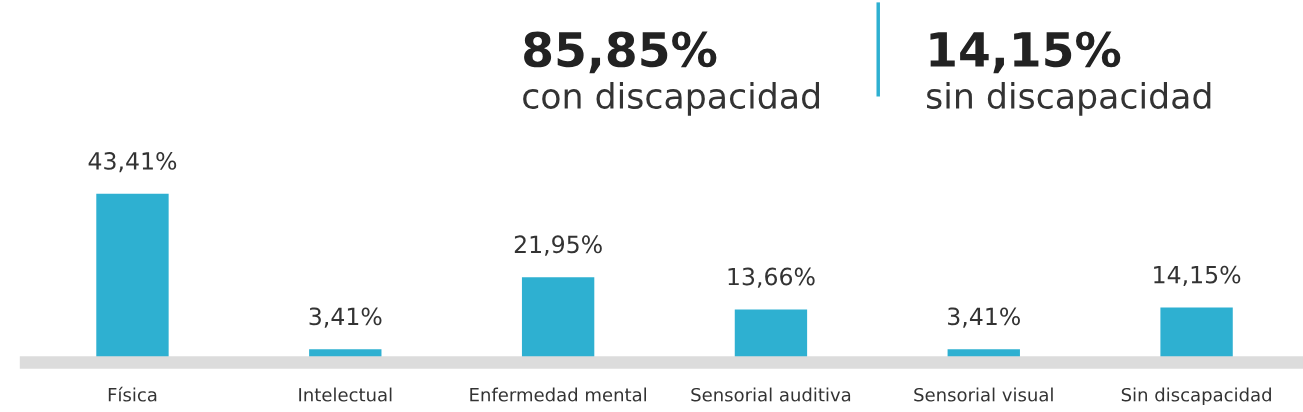 The height and width of the screenshot is (412, 1303). Describe the element at coordinates (983, 394) in the screenshot. I see `x-tick-label: Sensorial visual` at that location.